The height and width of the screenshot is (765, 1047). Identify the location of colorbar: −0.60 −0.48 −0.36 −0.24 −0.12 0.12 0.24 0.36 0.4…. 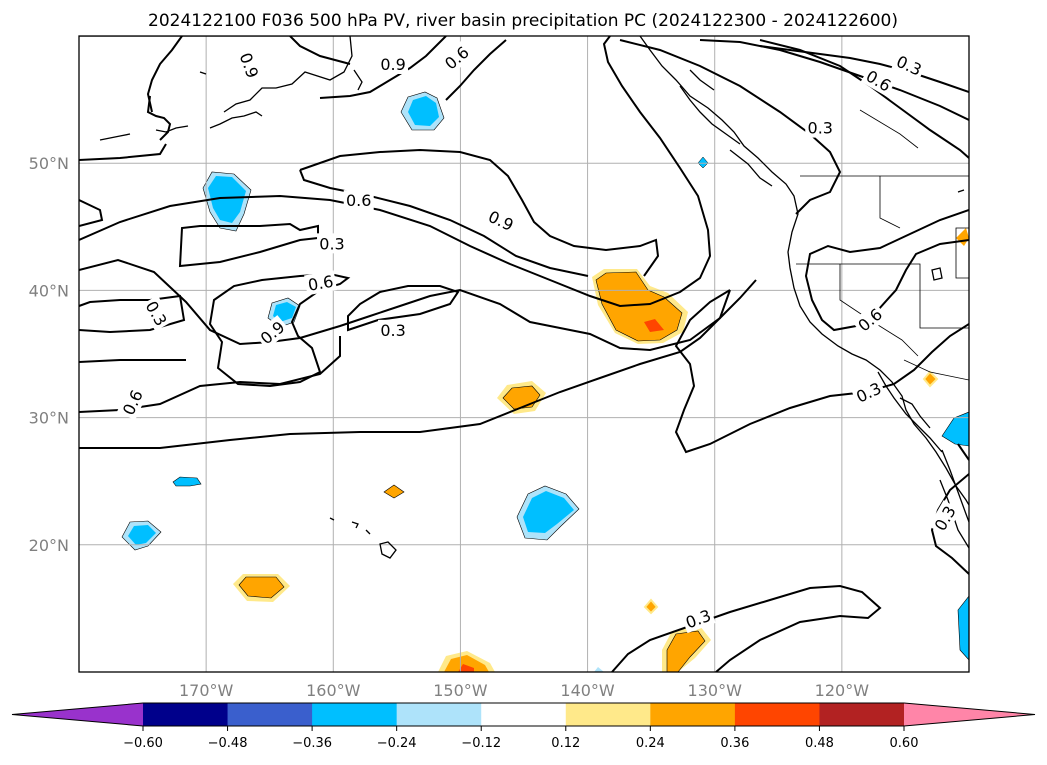
(523, 726).